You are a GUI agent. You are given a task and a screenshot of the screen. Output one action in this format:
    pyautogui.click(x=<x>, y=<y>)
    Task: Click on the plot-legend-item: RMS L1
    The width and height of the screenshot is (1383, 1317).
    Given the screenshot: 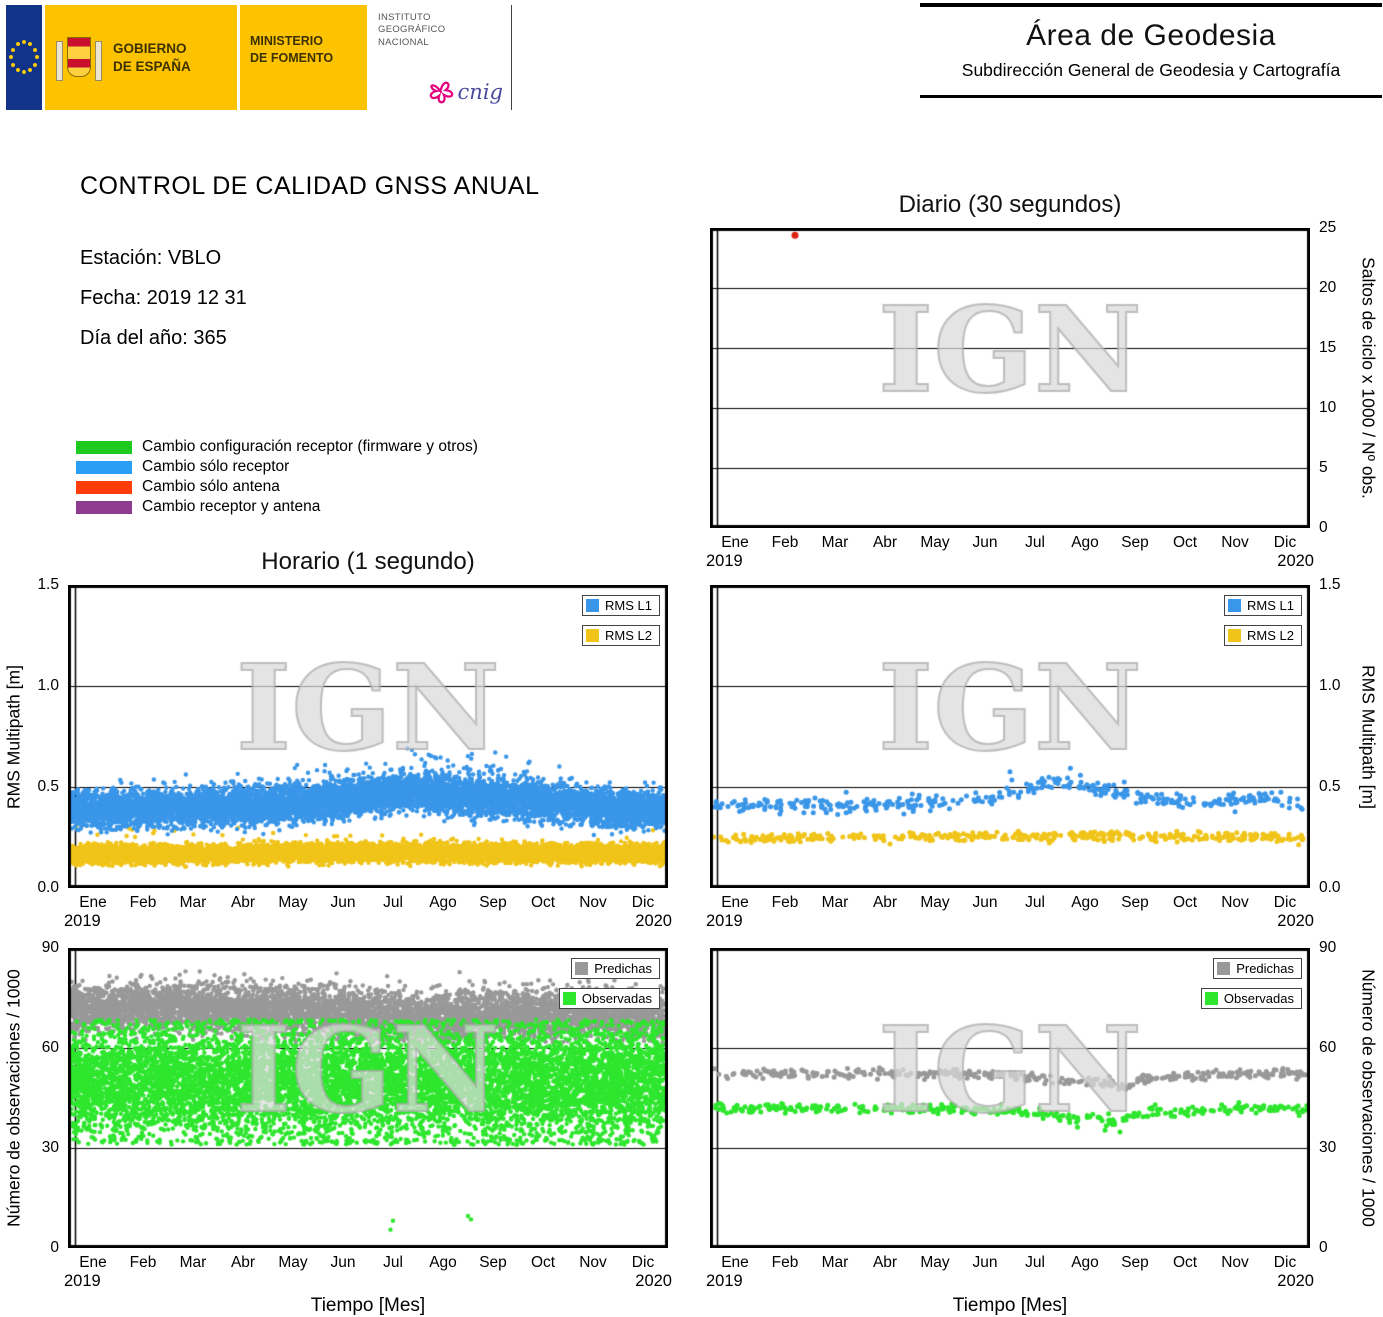 What is the action you would take?
    pyautogui.click(x=1263, y=605)
    